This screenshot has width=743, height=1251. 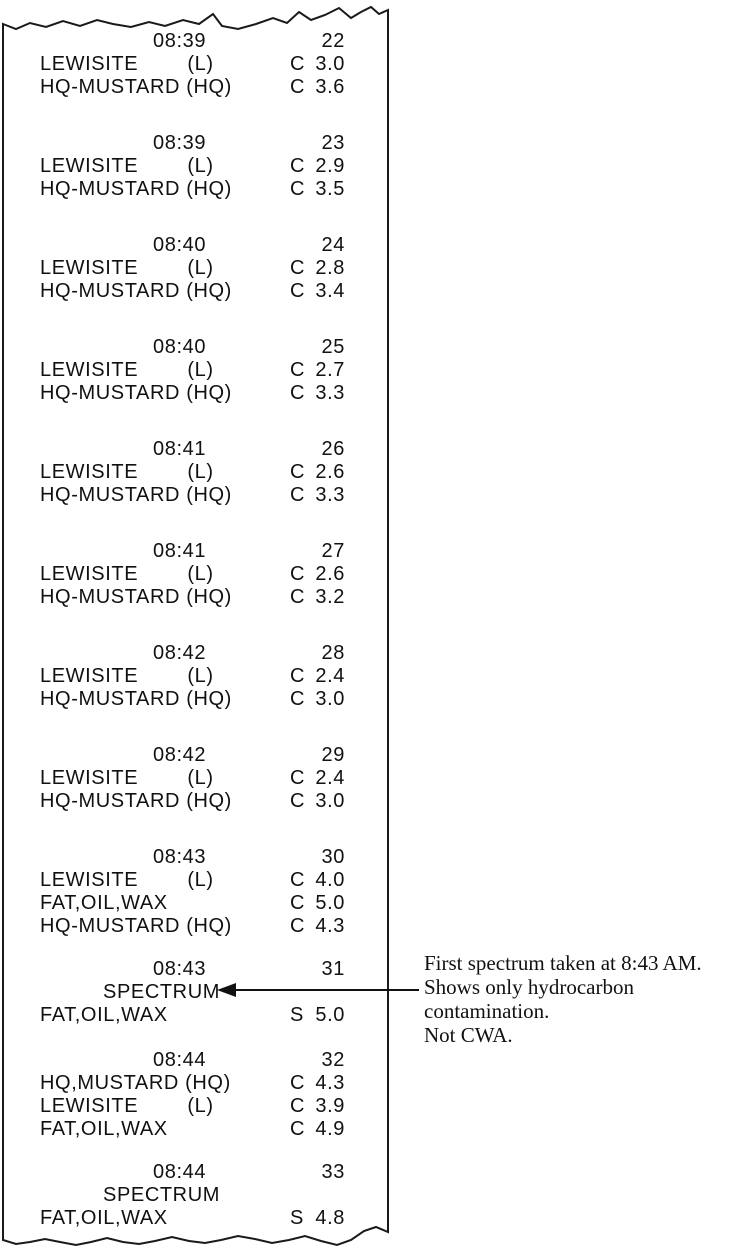 What do you see at coordinates (213, 347) in the screenshot?
I see `entry-header-row: 08:40 25` at bounding box center [213, 347].